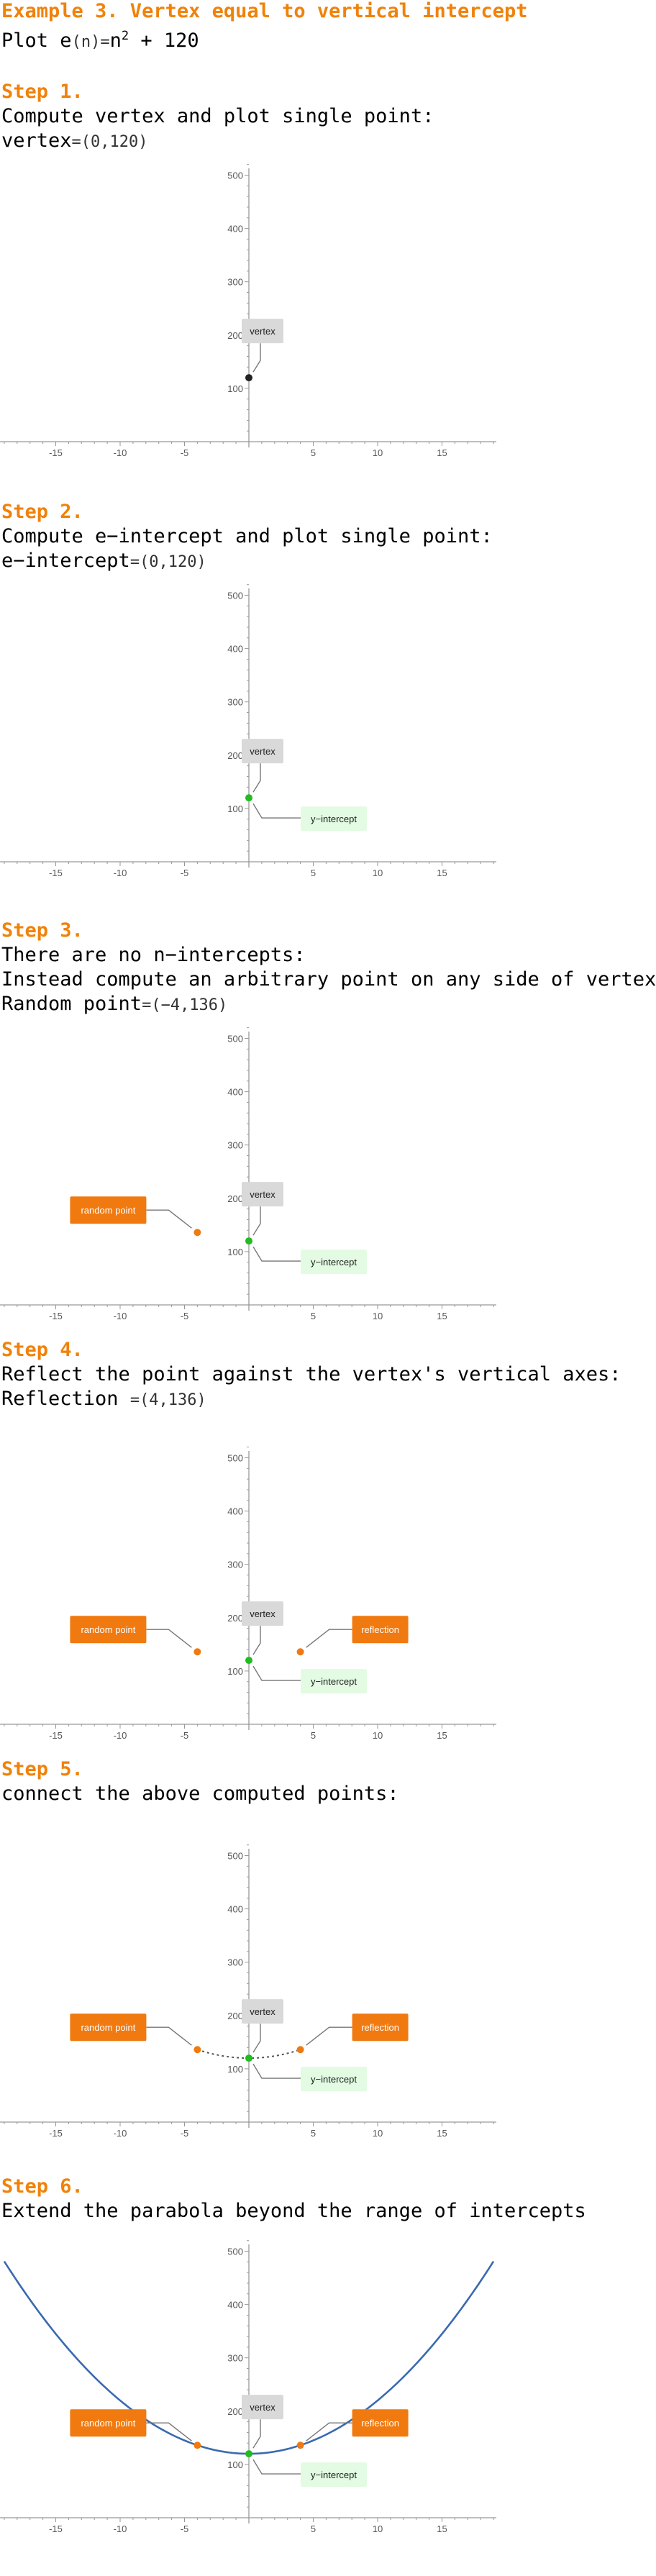  I want to click on plot-word: Plot, so click(25, 41).